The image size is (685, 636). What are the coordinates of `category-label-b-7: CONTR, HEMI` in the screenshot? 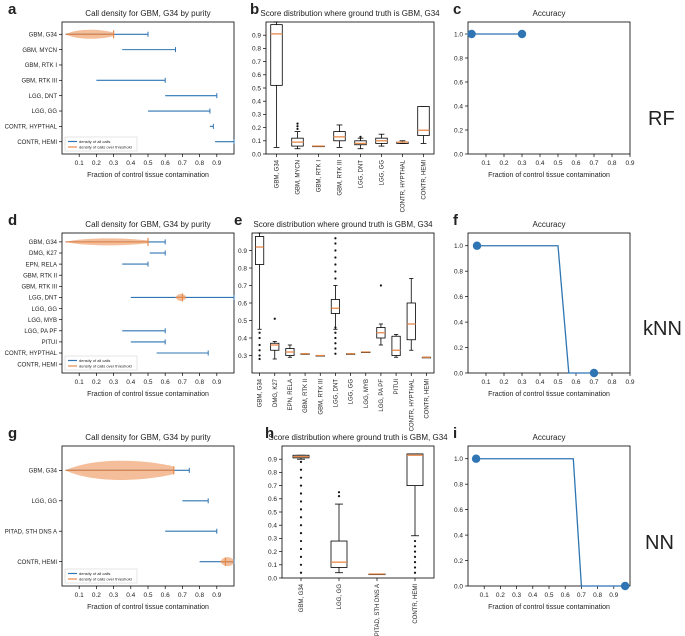 It's located at (425, 180).